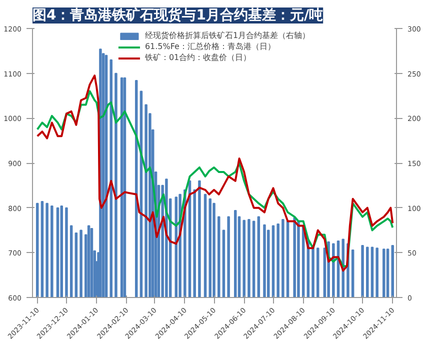 This screenshot has height=344, width=423. What do you see at coordinates (227, 35) in the screenshot?
I see `legend-label: 经现货价格折算后铁矿石1月合约基差（右轴）` at bounding box center [227, 35].